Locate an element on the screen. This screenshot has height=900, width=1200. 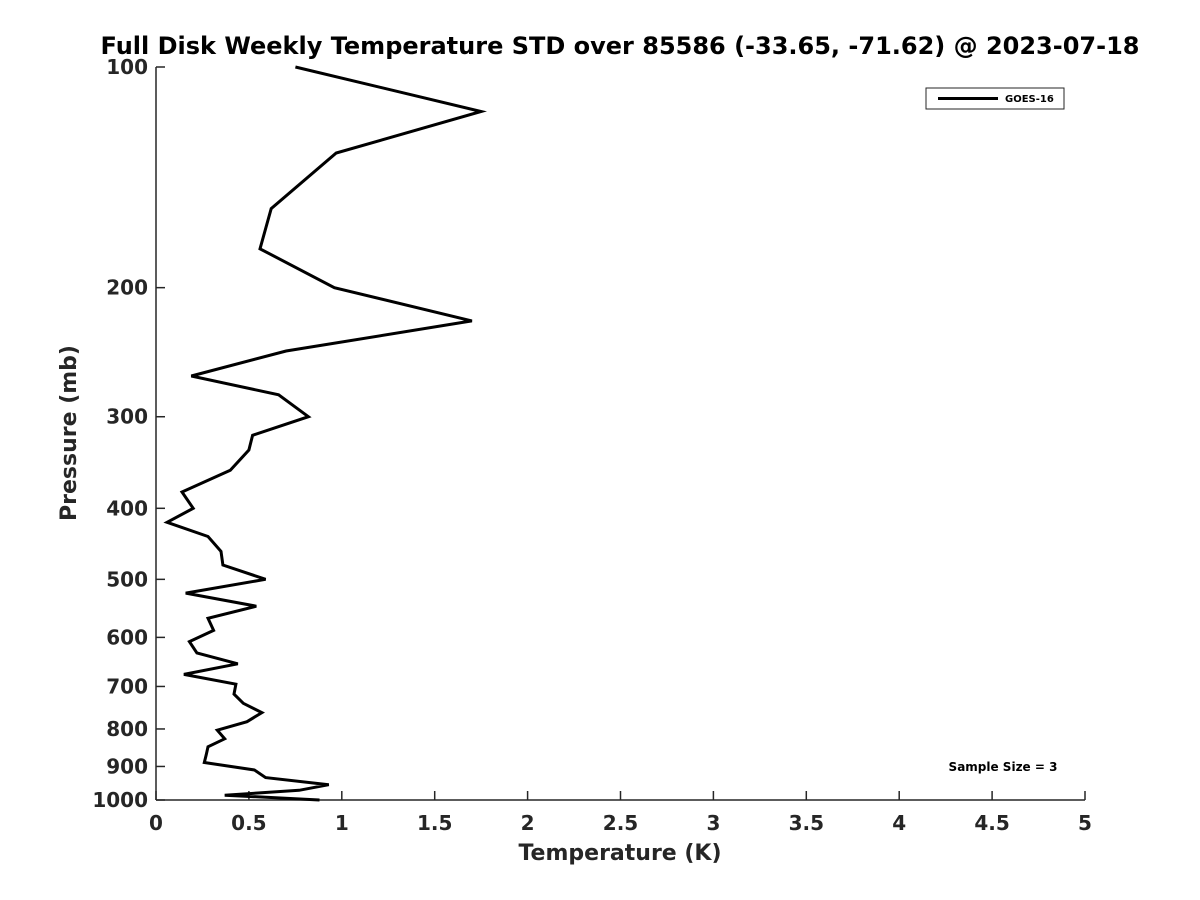
y-tick-label: 700 is located at coordinates (127, 686).